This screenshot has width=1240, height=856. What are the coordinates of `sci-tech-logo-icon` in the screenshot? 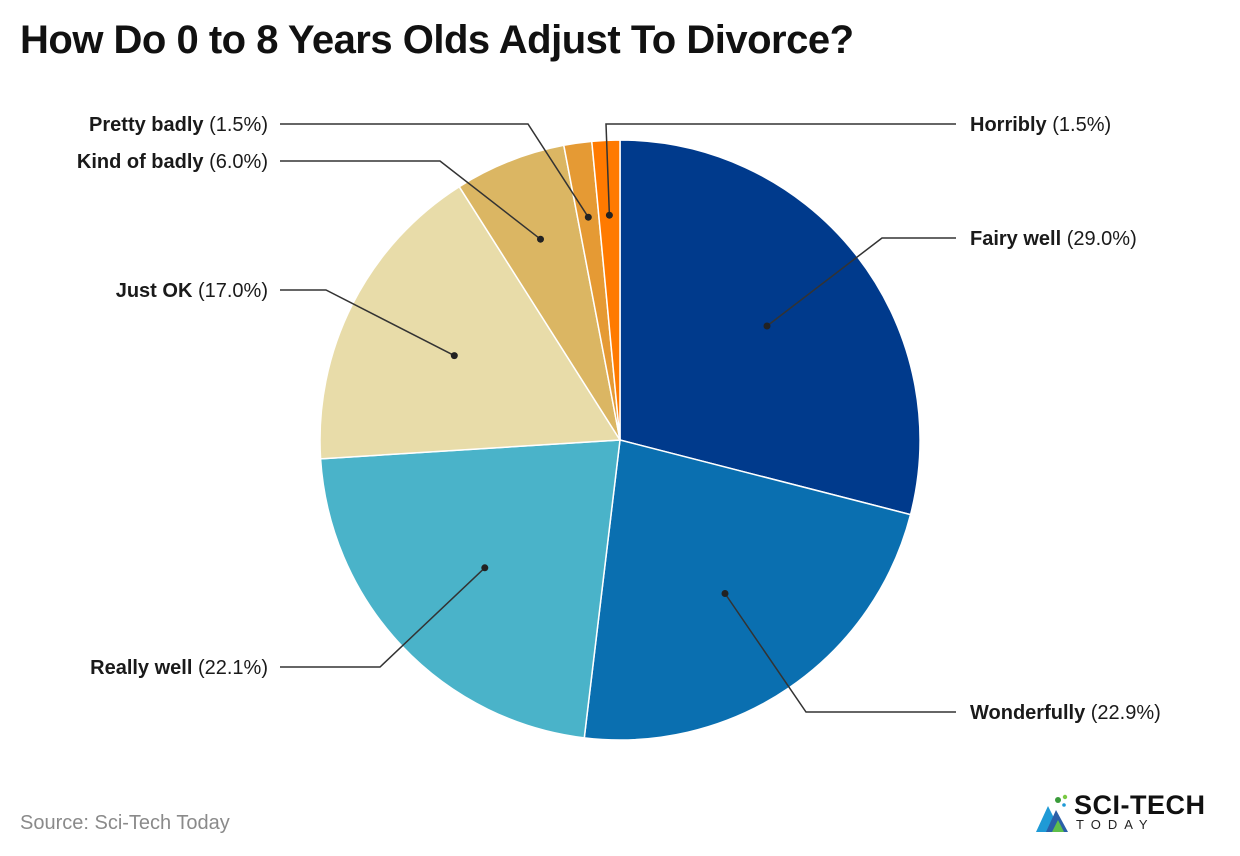 It's located at (1052, 813).